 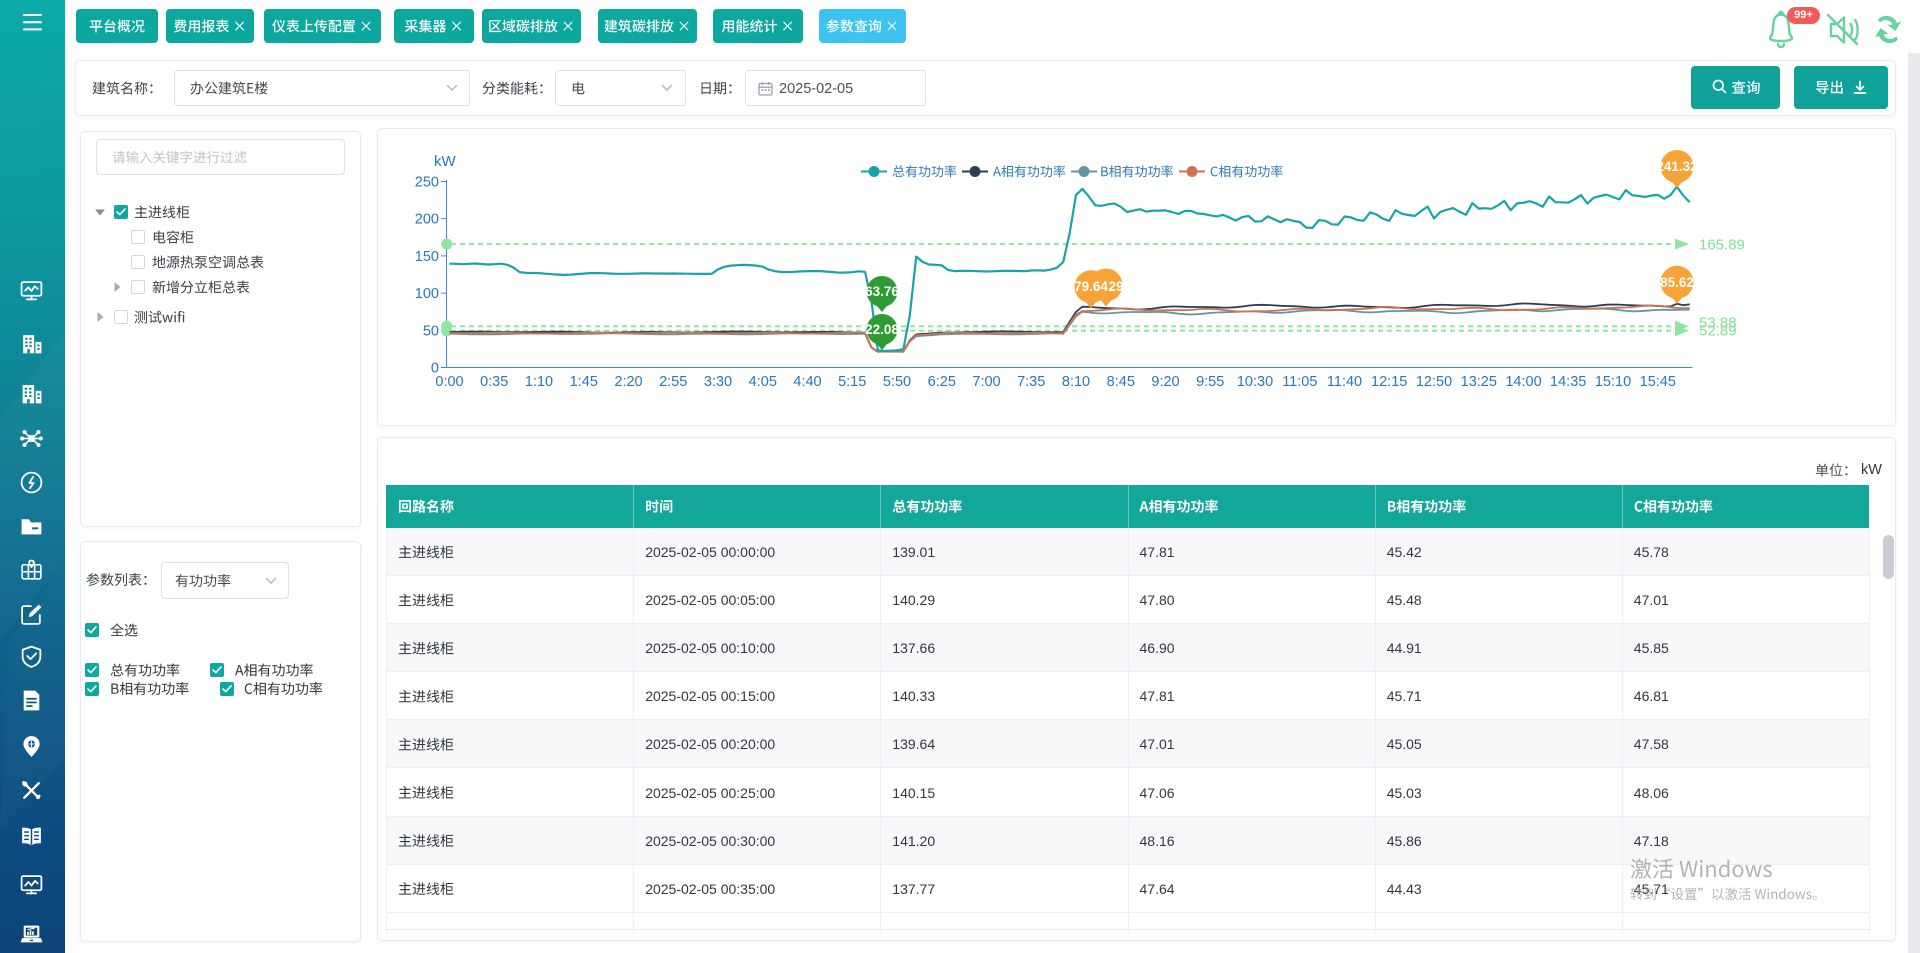 I want to click on svg-text: 2:20, so click(x=628, y=382).